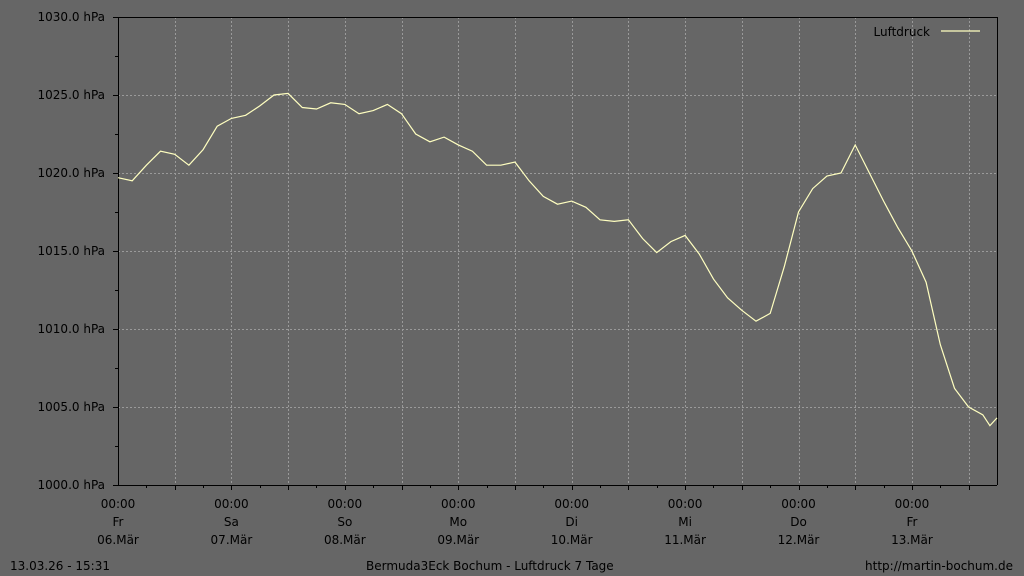  I want to click on x-tick-day: Mi, so click(685, 522).